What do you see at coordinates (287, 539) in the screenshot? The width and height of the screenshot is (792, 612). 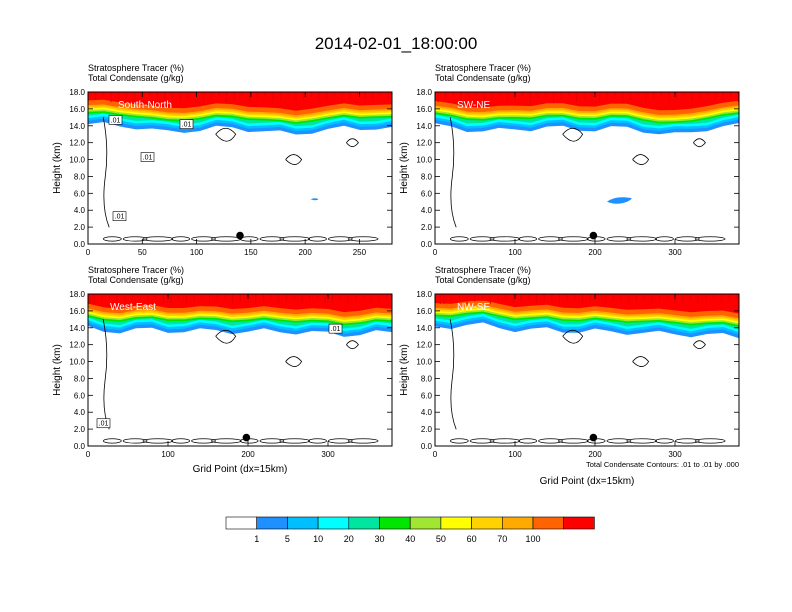 I see `colorbar-label: 5` at bounding box center [287, 539].